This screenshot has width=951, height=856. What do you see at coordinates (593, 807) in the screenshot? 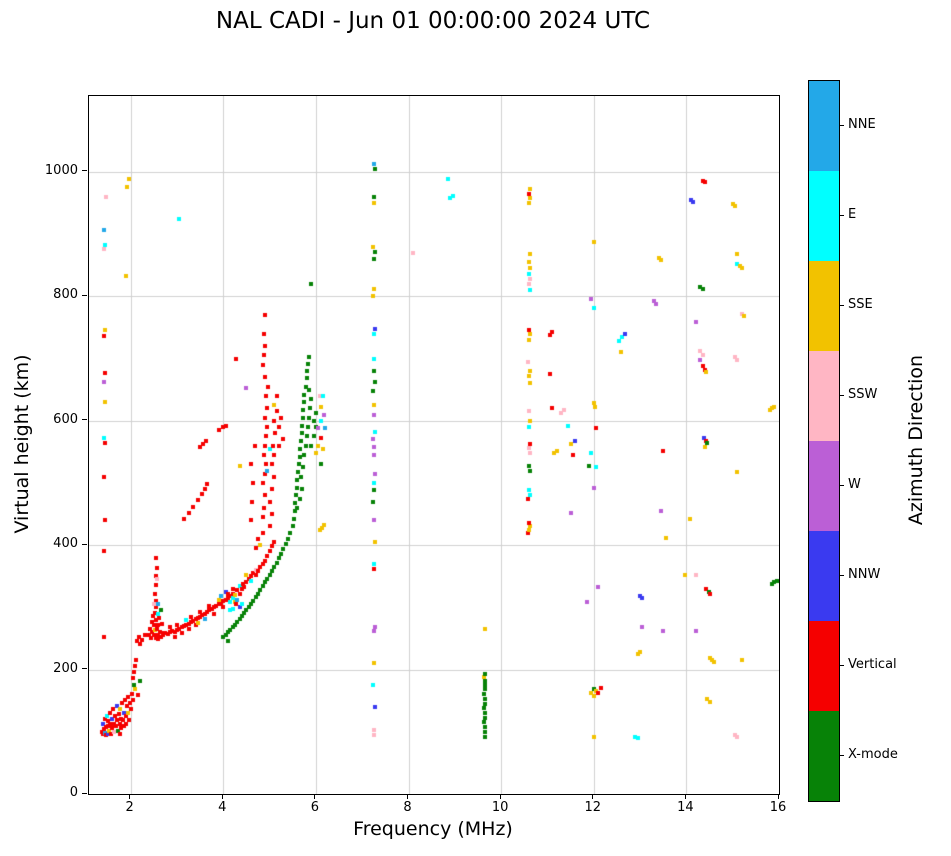
I see `x-tick-label: 12` at bounding box center [593, 807].